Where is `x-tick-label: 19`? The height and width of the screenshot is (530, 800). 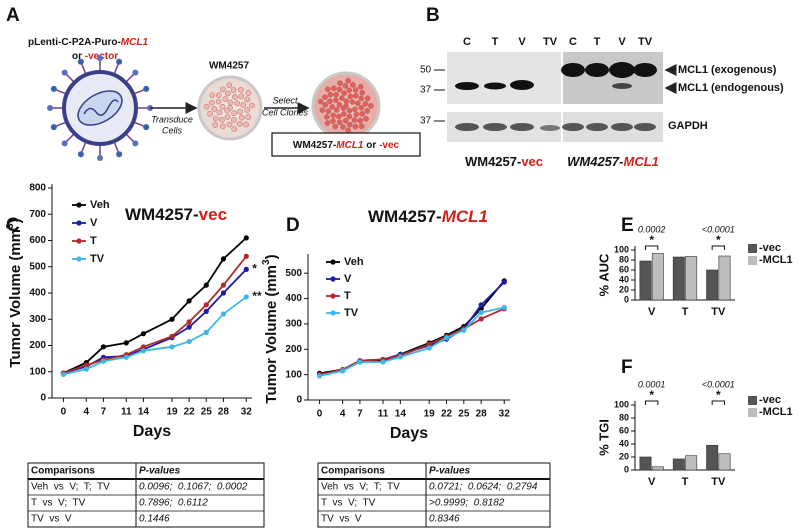 x-tick-label: 19 is located at coordinates (172, 412).